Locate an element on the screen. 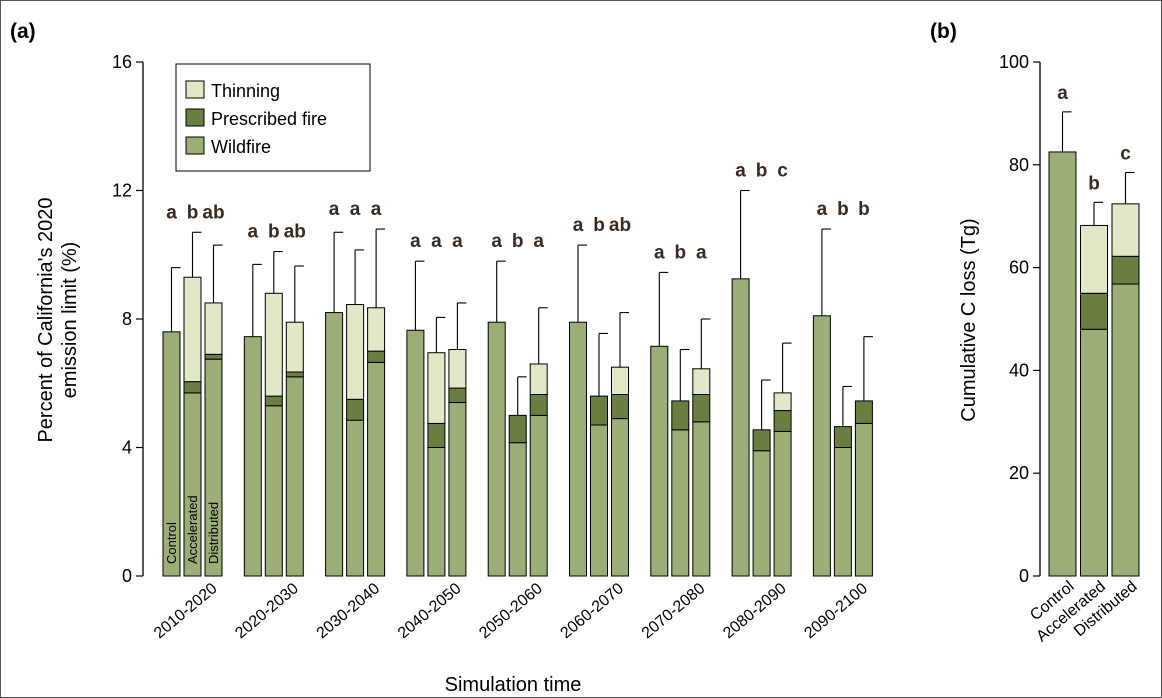 This screenshot has height=698, width=1162. bar-thinning-distributed-2020-2030 is located at coordinates (294, 347).